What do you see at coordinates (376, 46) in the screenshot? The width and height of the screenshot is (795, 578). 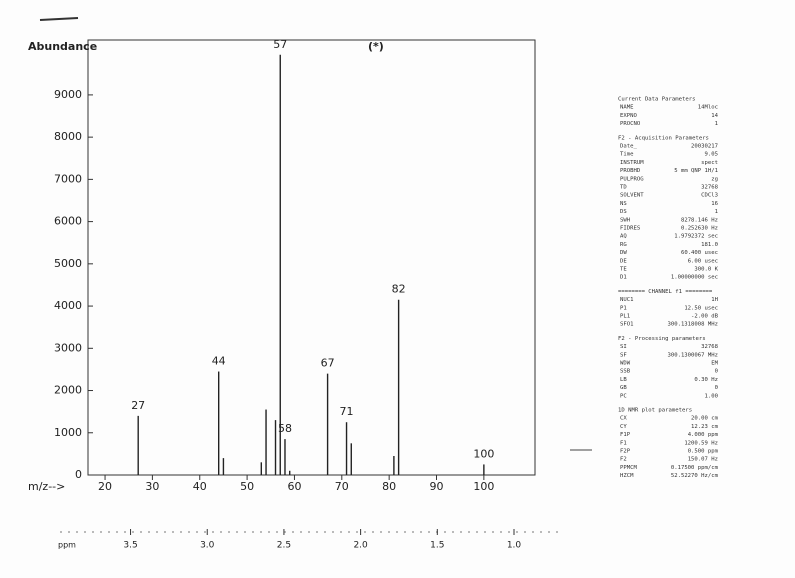 I see `annotation: (*)` at bounding box center [376, 46].